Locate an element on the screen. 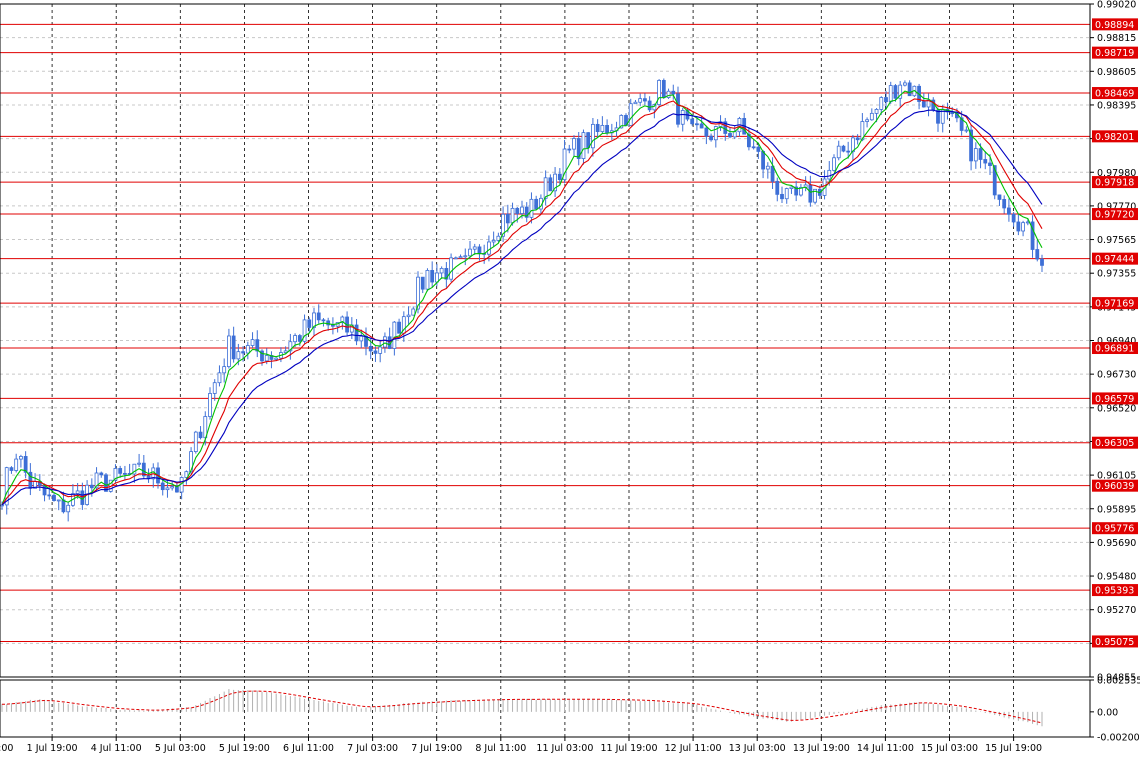 Image resolution: width=1140 pixels, height=759 pixels. level-label: 0.96039 is located at coordinates (1114, 486).